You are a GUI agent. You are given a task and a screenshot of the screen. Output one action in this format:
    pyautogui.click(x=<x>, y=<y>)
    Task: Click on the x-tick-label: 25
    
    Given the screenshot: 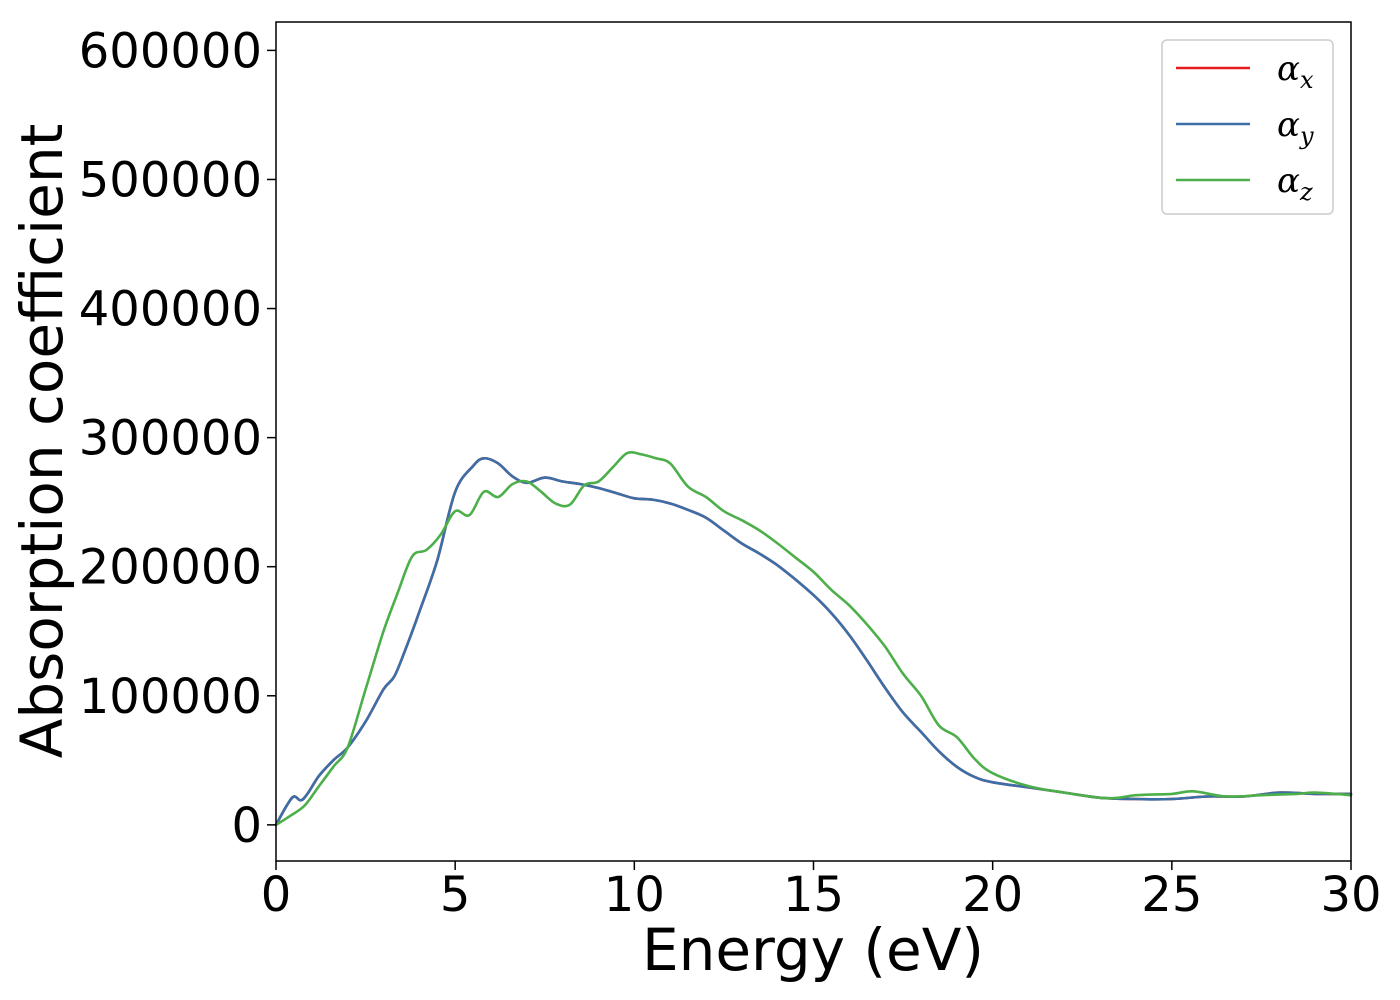 What is the action you would take?
    pyautogui.click(x=1171, y=895)
    